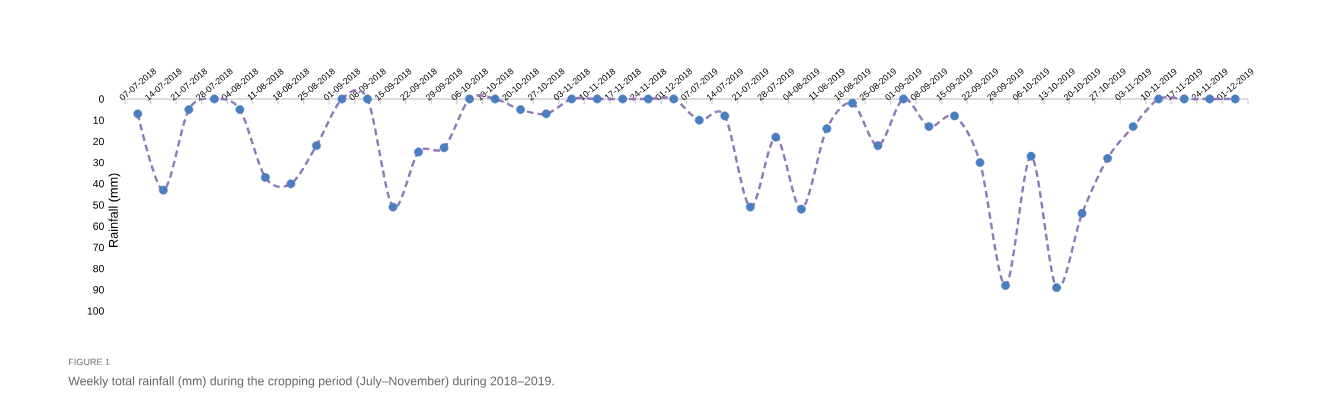 The width and height of the screenshot is (1322, 407). Describe the element at coordinates (95, 311) in the screenshot. I see `y-tick-label: 100` at that location.